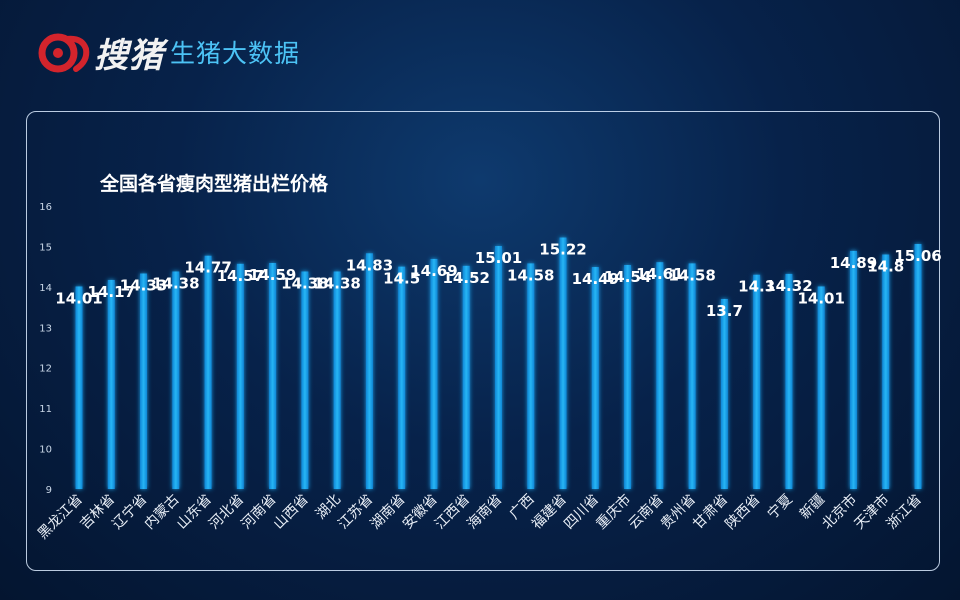 The height and width of the screenshot is (600, 960). What do you see at coordinates (111, 292) in the screenshot?
I see `data-label: 14.17` at bounding box center [111, 292].